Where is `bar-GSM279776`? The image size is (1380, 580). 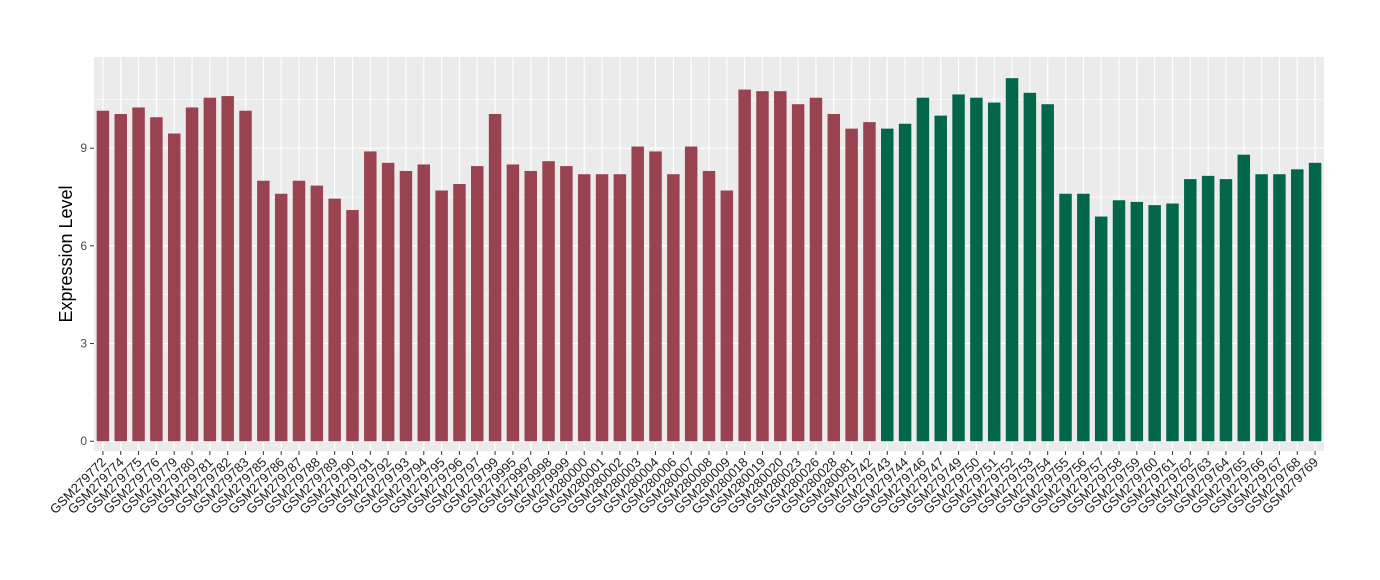
bar-GSM279776 is located at coordinates (156, 279).